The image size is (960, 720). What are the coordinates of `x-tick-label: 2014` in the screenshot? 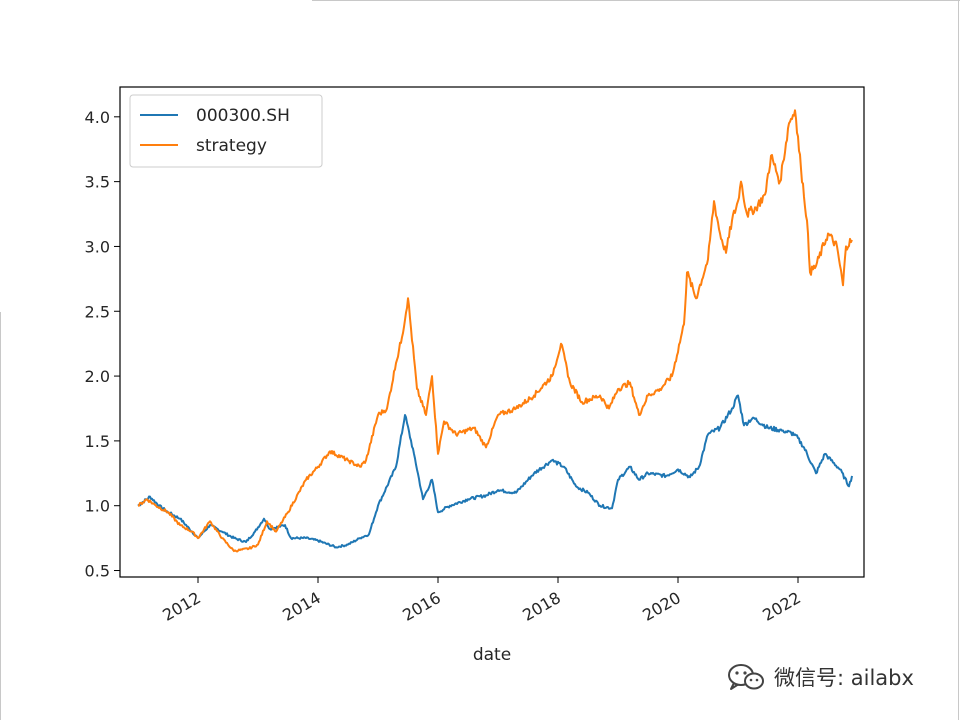 It's located at (301, 606).